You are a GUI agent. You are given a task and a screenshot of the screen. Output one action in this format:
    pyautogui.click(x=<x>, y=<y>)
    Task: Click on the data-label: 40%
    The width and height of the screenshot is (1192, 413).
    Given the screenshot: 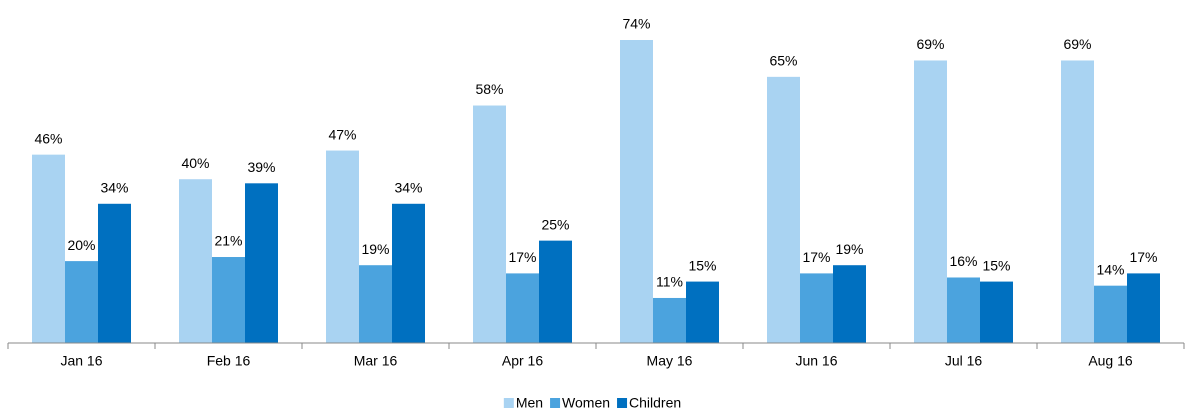 What is the action you would take?
    pyautogui.click(x=195, y=163)
    